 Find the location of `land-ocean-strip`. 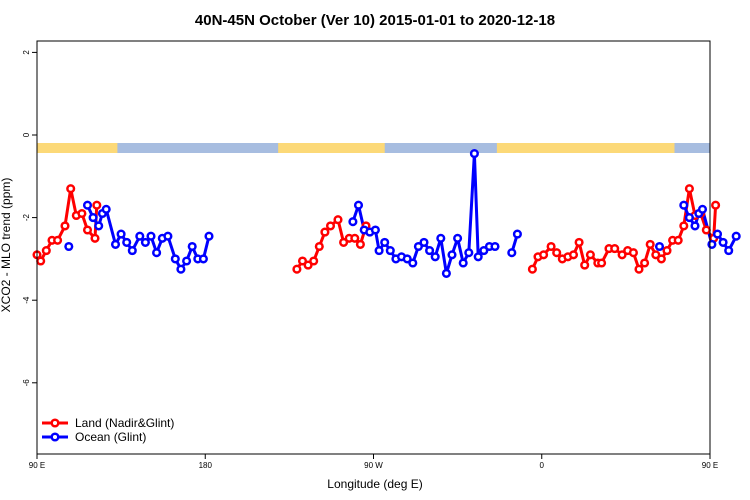

land-ocean-strip is located at coordinates (373, 148).